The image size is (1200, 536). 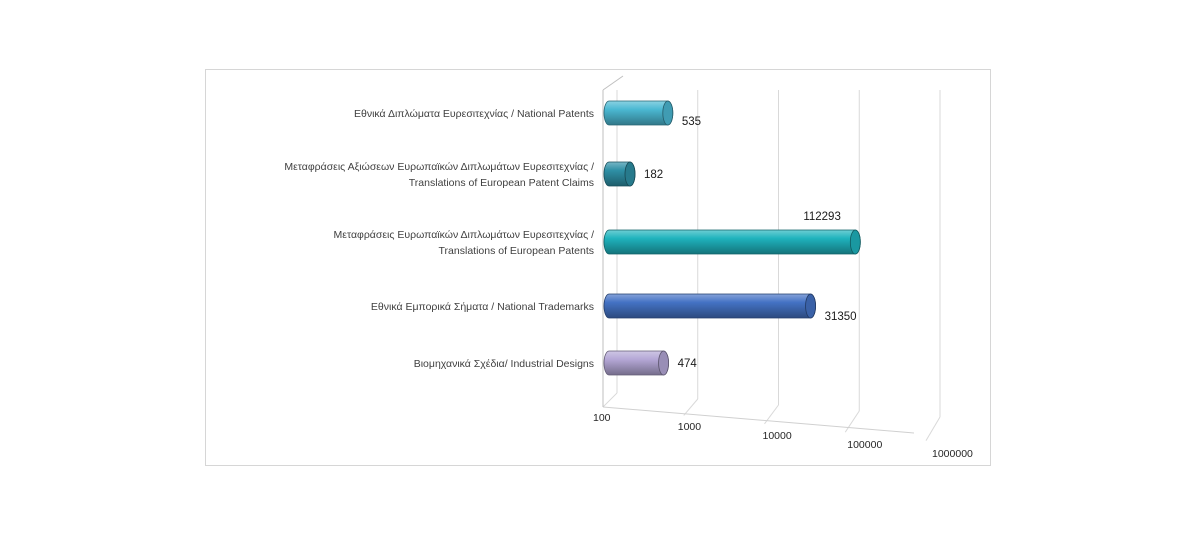 What do you see at coordinates (691, 122) in the screenshot?
I see `data-label: 535` at bounding box center [691, 122].